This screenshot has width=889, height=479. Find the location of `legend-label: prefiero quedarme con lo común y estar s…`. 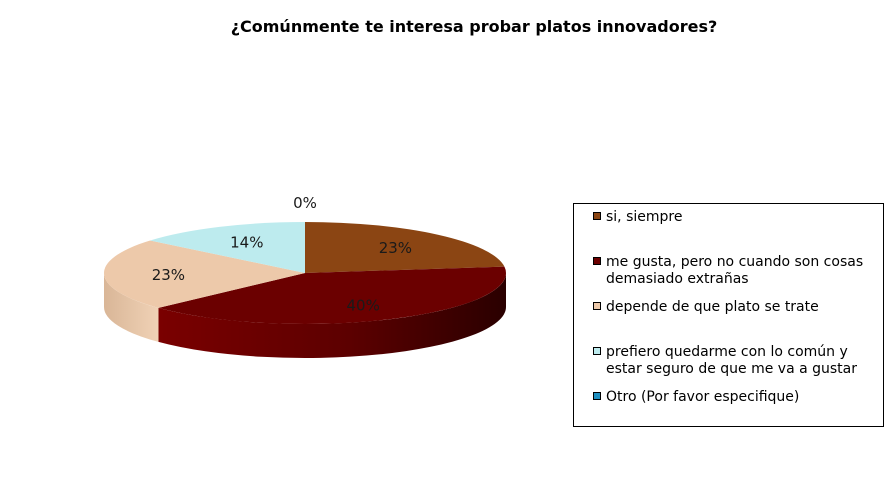

legend-label: prefiero quedarme con lo común y estar s… is located at coordinates (732, 360).